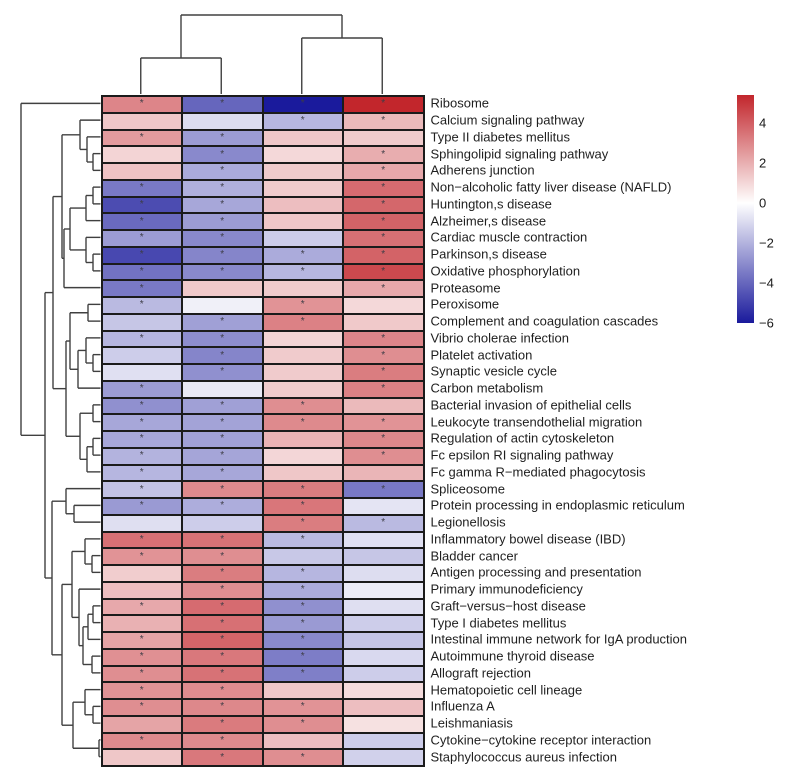 The height and width of the screenshot is (784, 800). I want to click on row-label: Adherens junction, so click(482, 170).